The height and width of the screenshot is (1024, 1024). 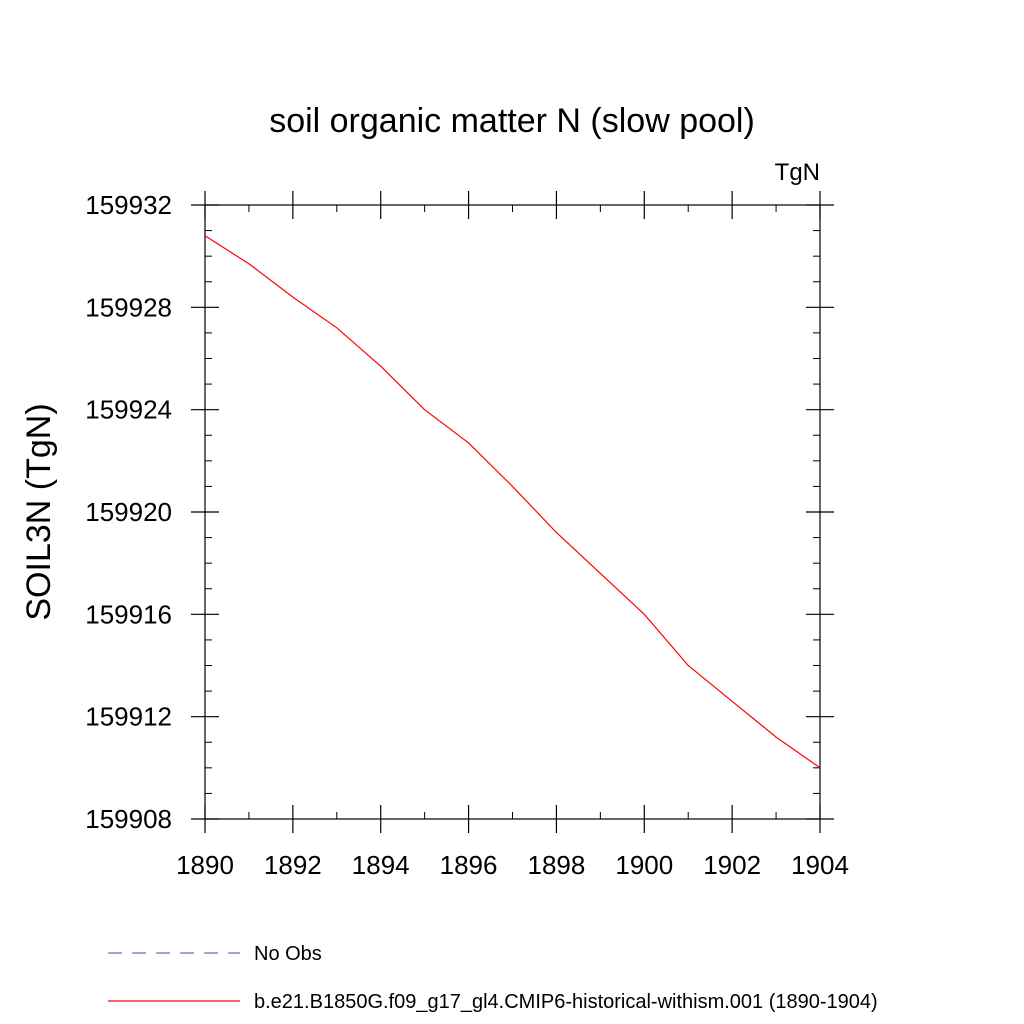 I want to click on x-tick-label: 1902, so click(x=732, y=865).